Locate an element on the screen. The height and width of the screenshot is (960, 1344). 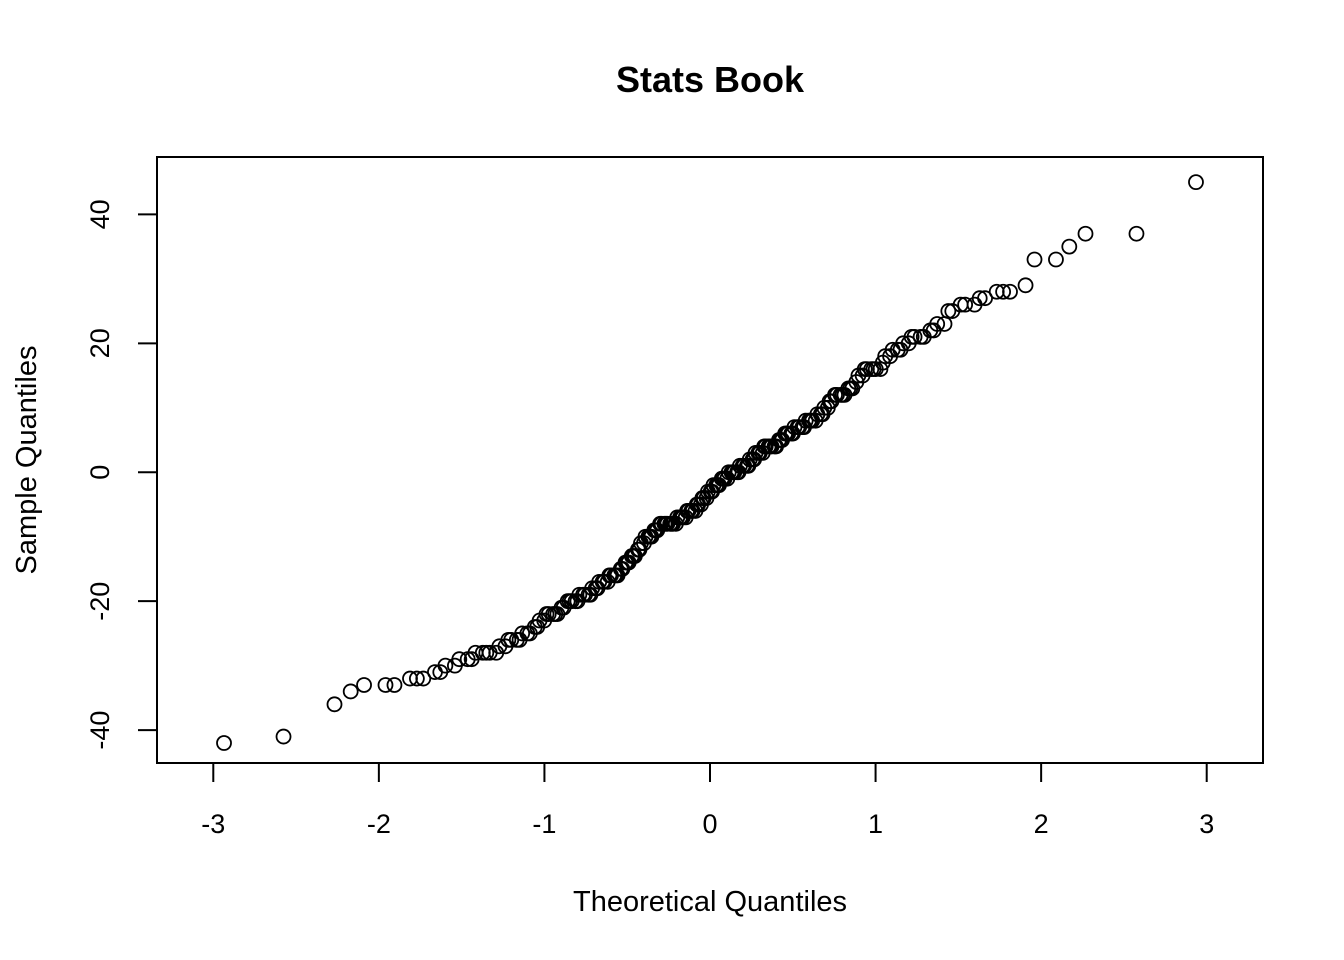
y-tick-label: -20 is located at coordinates (100, 601).